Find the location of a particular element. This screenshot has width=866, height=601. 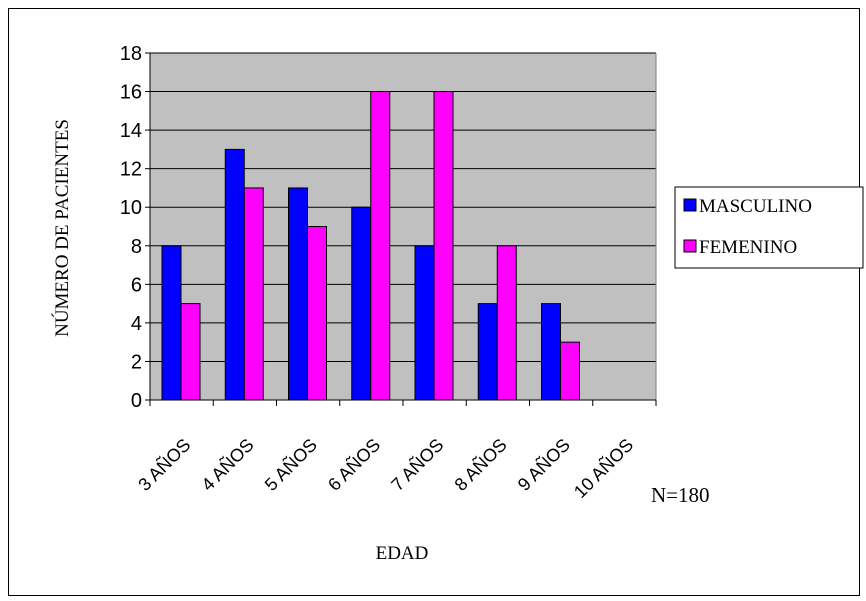

x-tick-label: 8 AÑOS is located at coordinates (480, 464).